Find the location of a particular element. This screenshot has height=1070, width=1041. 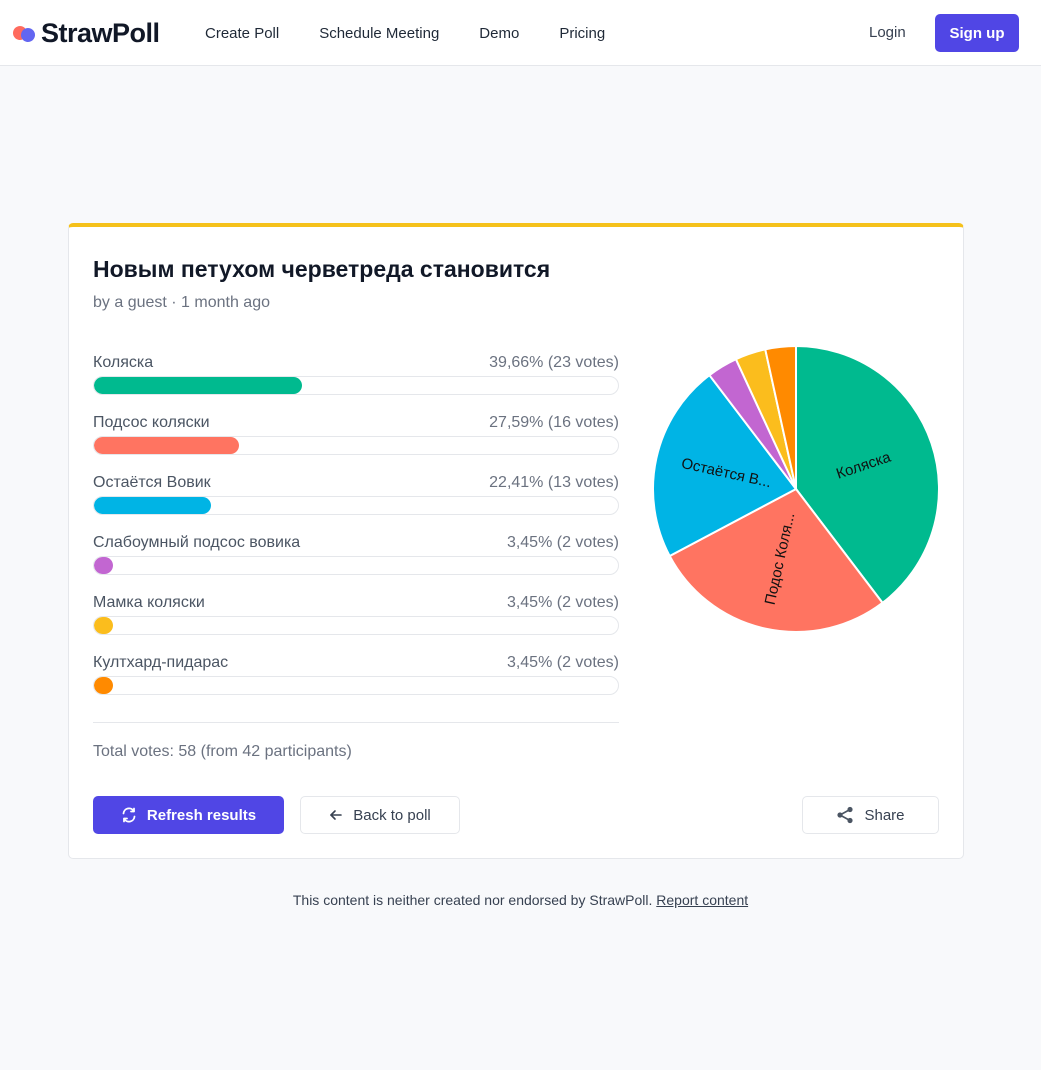

result-option: Мамка коляски 3,45% (2 votes) is located at coordinates (356, 614).